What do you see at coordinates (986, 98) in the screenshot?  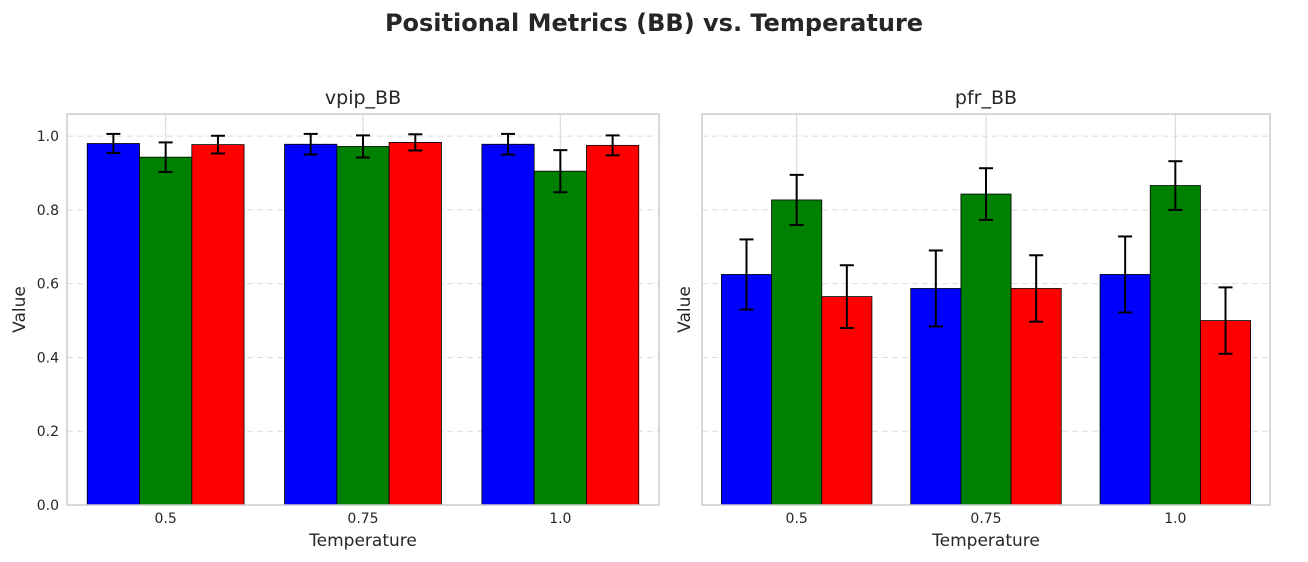 I see `pfr-bb-title: pfr_BB` at bounding box center [986, 98].